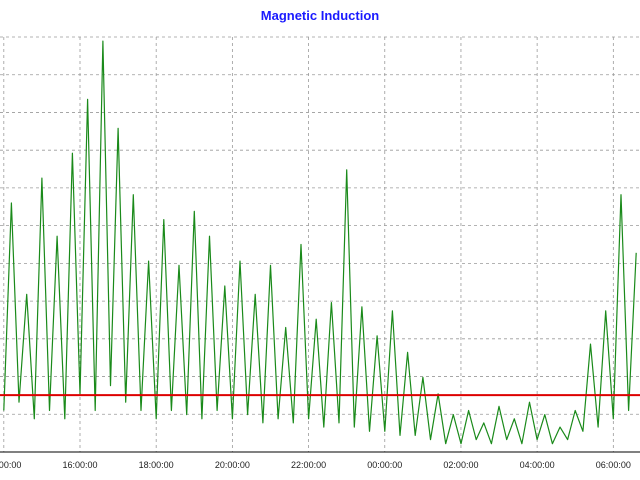  I want to click on x-tick-label: 06:00:00, so click(613, 465).